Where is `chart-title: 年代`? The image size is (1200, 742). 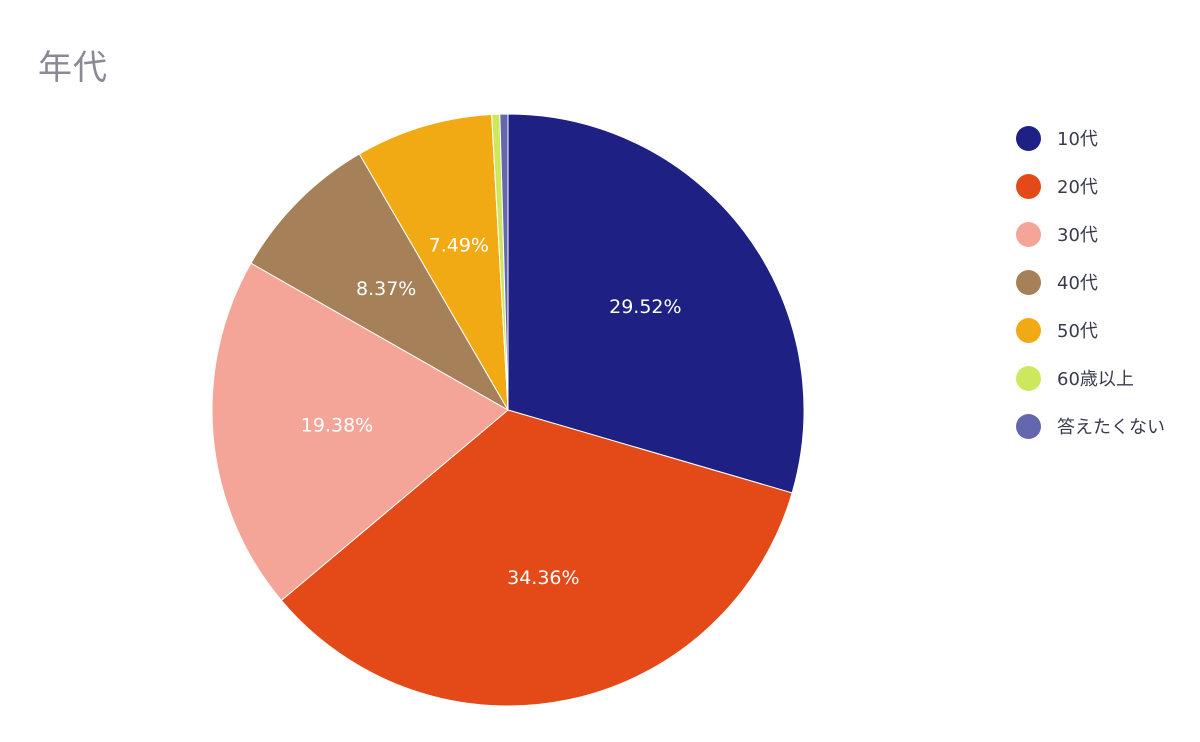 chart-title: 年代 is located at coordinates (73, 68).